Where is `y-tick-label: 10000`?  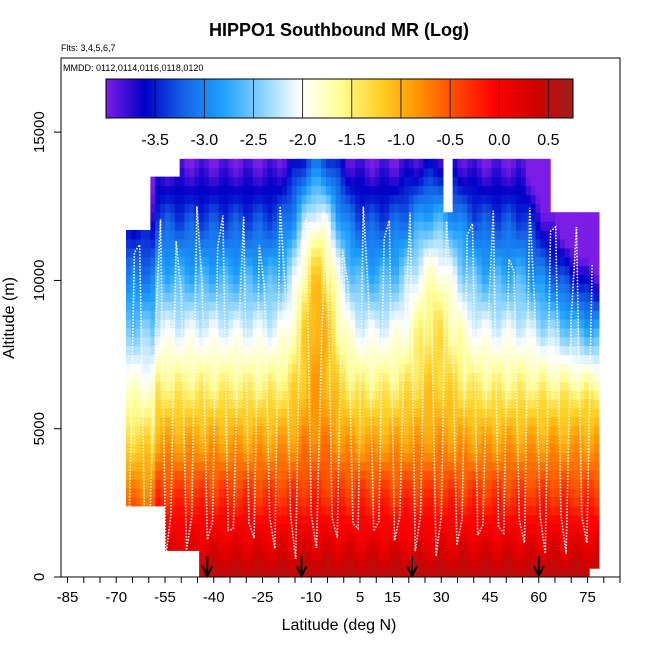 y-tick-label: 10000 is located at coordinates (39, 281).